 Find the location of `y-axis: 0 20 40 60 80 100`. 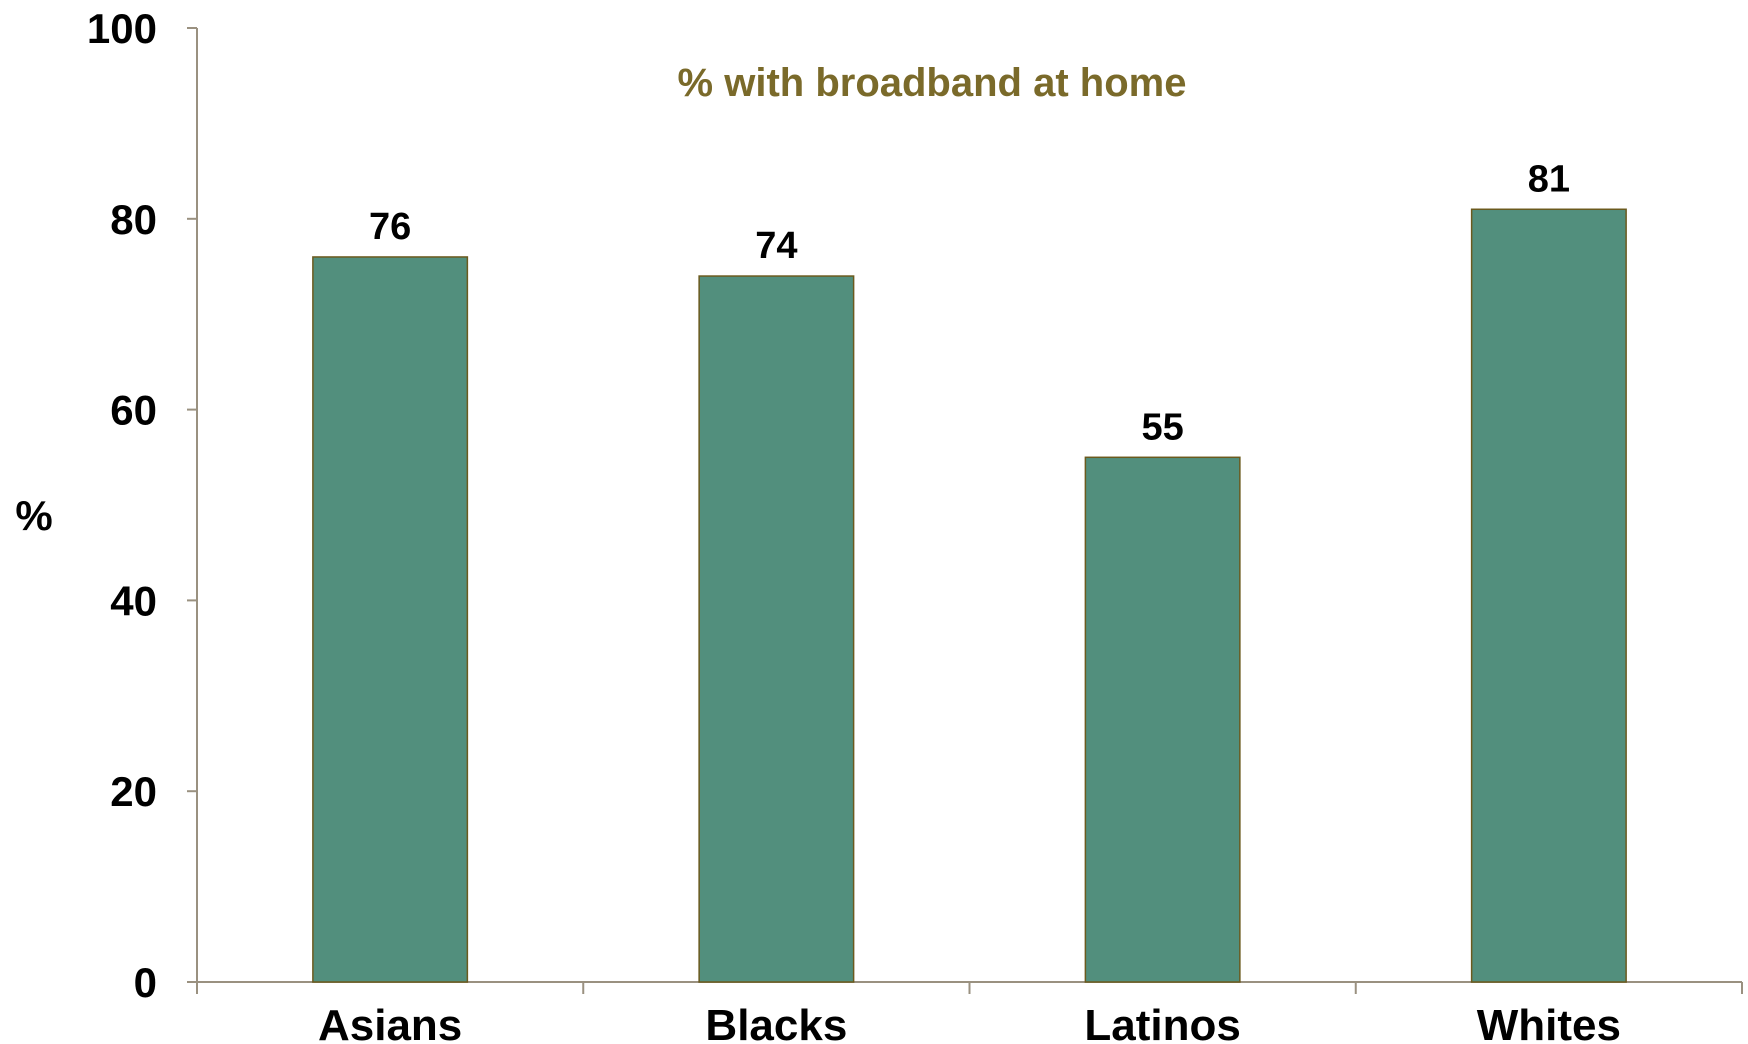

y-axis: 0 20 40 60 80 100 is located at coordinates (142, 505).